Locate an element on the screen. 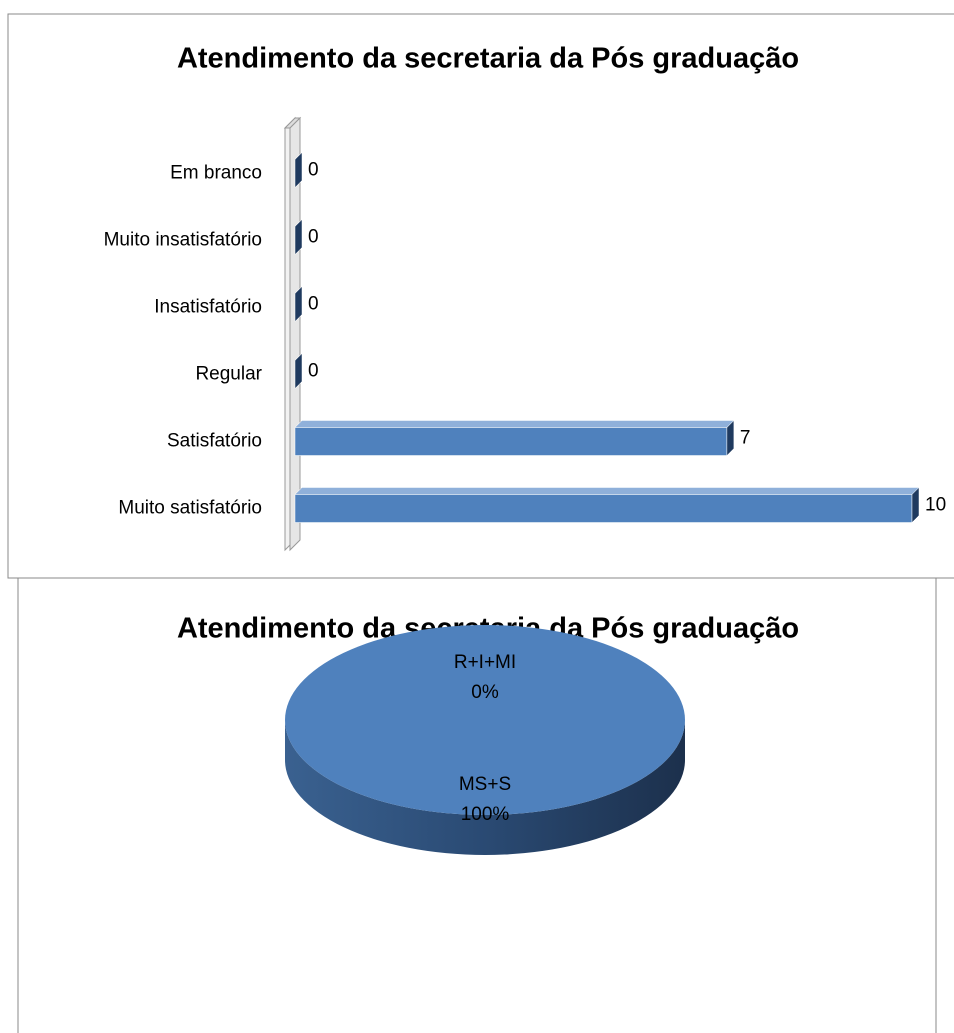 This screenshot has width=954, height=1033. slice-label: MS+S is located at coordinates (485, 784).